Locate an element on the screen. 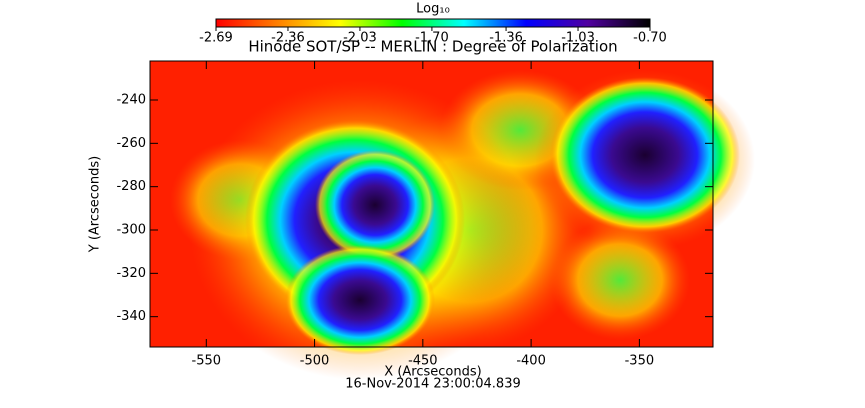 This screenshot has height=408, width=865. colorbar-tick-label: -1.70 is located at coordinates (432, 38).